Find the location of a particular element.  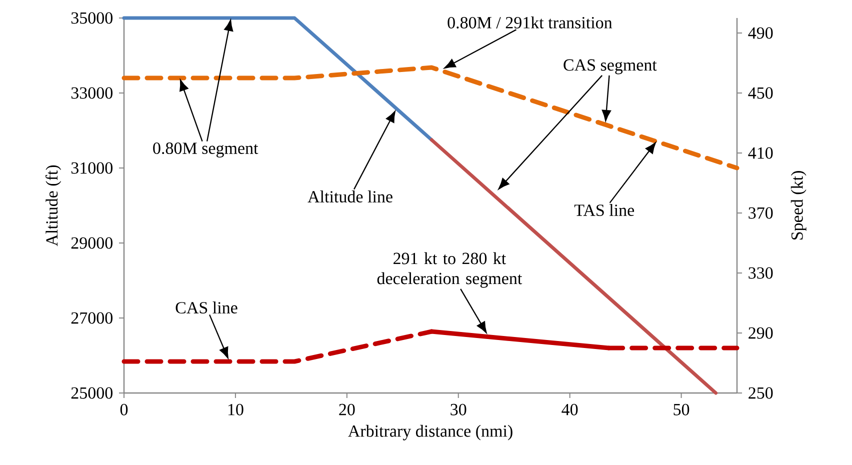

annotation: TAS line is located at coordinates (604, 210).